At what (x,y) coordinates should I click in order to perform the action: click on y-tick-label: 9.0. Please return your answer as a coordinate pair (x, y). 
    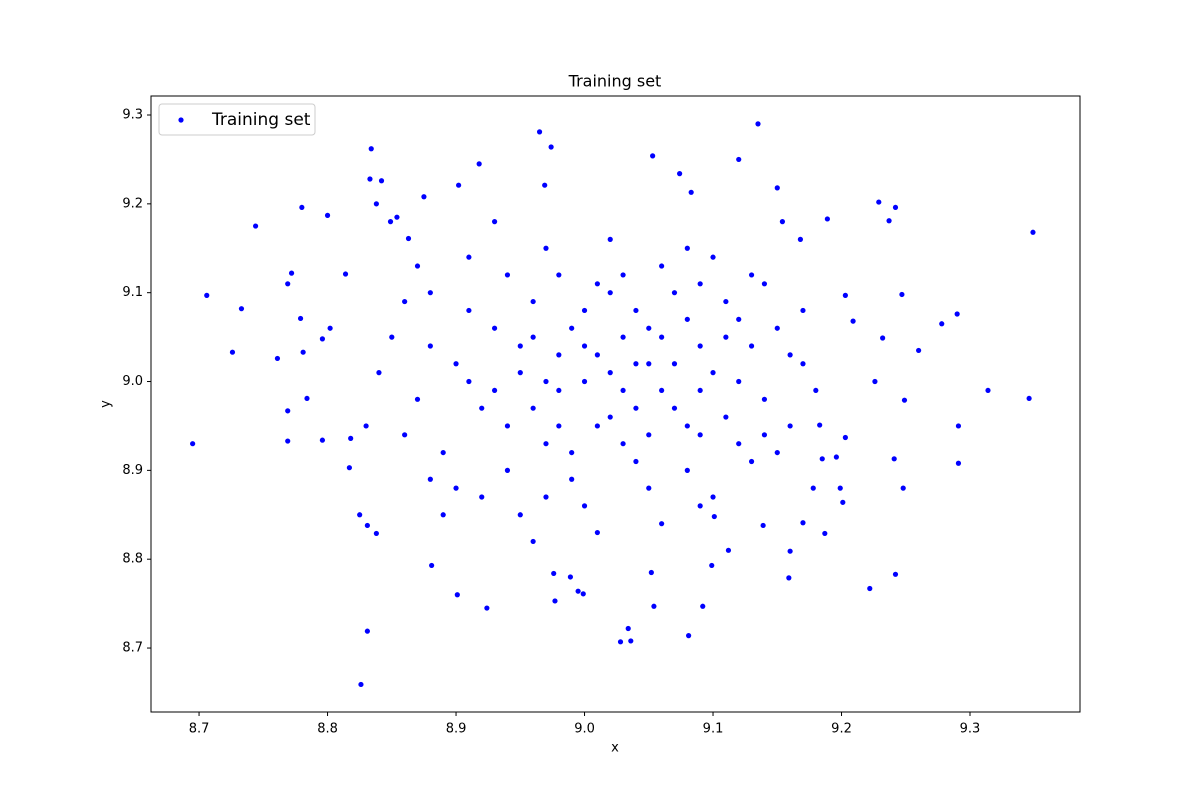
    Looking at the image, I should click on (132, 381).